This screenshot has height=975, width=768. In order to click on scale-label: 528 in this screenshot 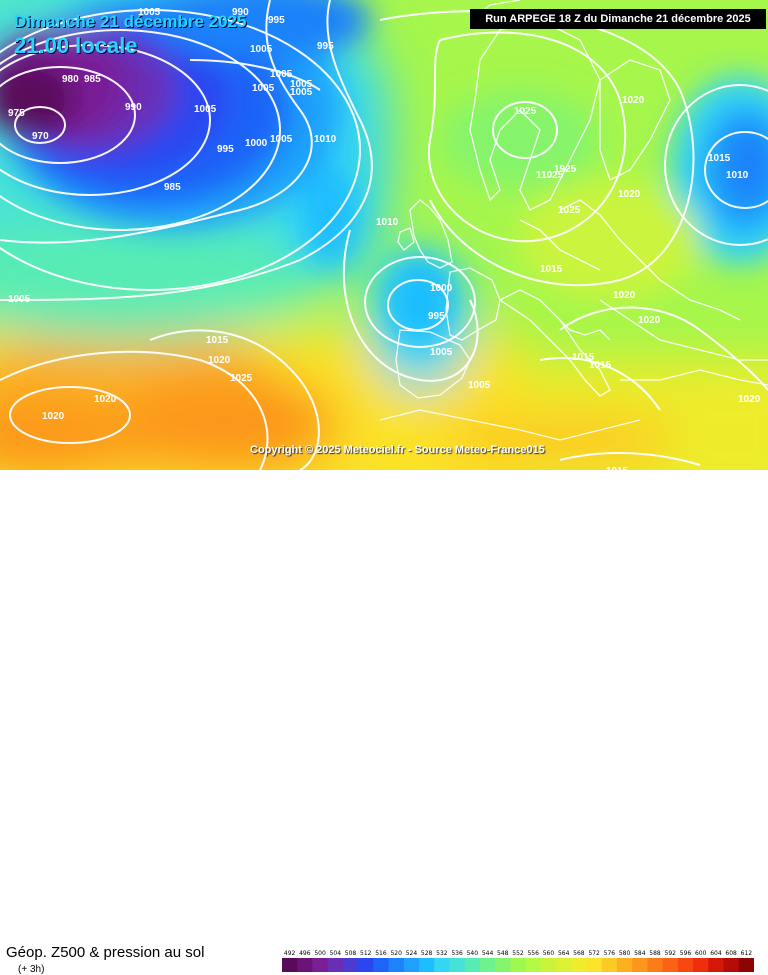, I will do `click(427, 953)`.